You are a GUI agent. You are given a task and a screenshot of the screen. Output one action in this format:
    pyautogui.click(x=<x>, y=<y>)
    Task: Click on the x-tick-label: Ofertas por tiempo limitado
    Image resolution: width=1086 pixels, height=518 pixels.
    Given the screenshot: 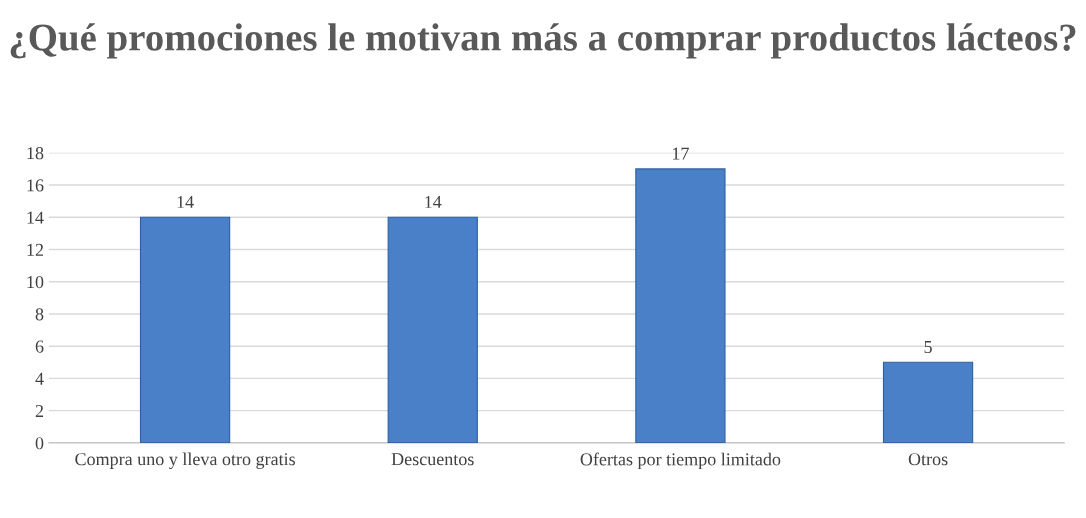 What is the action you would take?
    pyautogui.click(x=680, y=461)
    